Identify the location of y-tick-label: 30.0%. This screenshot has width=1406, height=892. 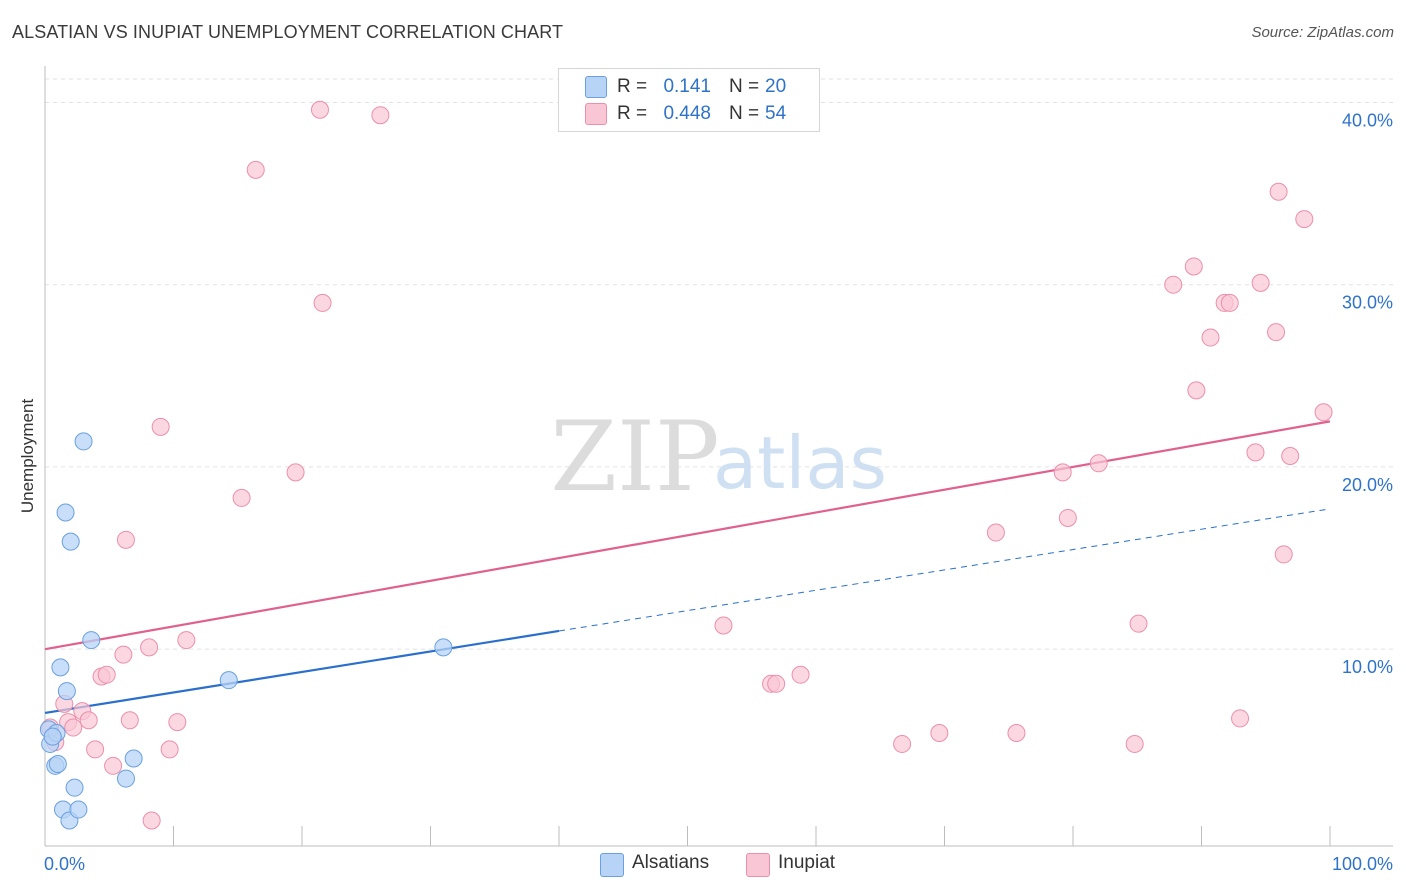
(1367, 303).